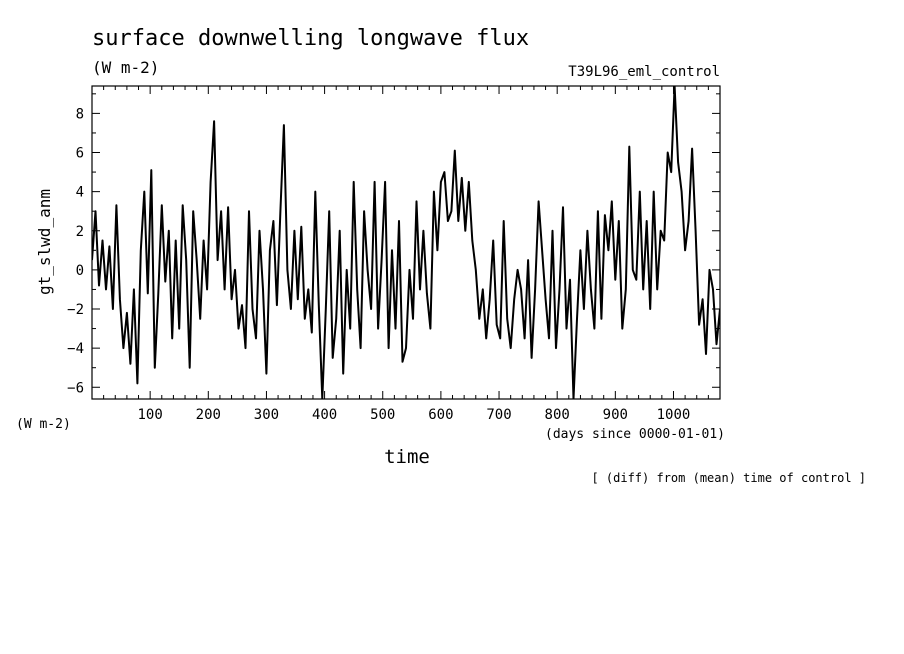 This screenshot has width=904, height=654. I want to click on y-tick-label: −4, so click(75, 349).